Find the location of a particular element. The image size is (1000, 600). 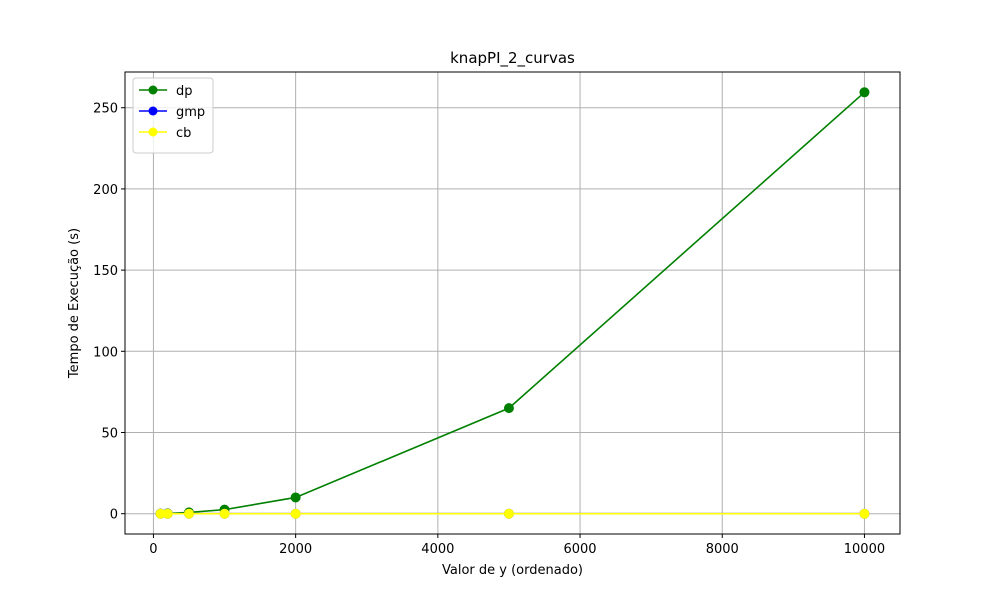

x-tick-label: 8000 is located at coordinates (722, 549).